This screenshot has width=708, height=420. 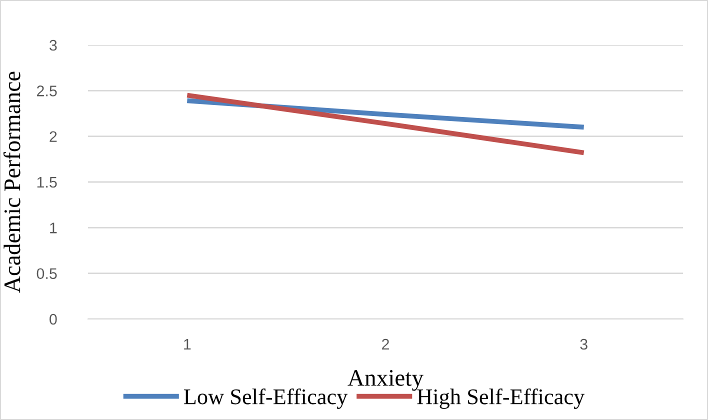 I want to click on x-axis-title: Anxiety, so click(x=386, y=380).